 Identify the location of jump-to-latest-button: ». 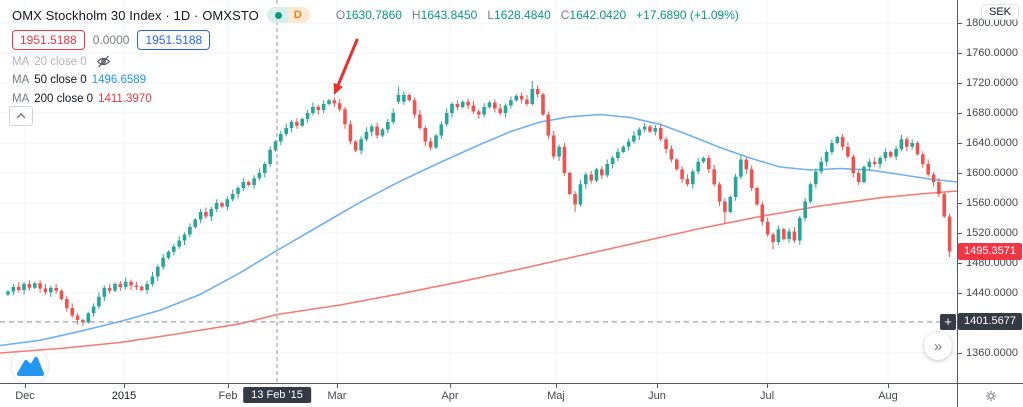
(938, 346).